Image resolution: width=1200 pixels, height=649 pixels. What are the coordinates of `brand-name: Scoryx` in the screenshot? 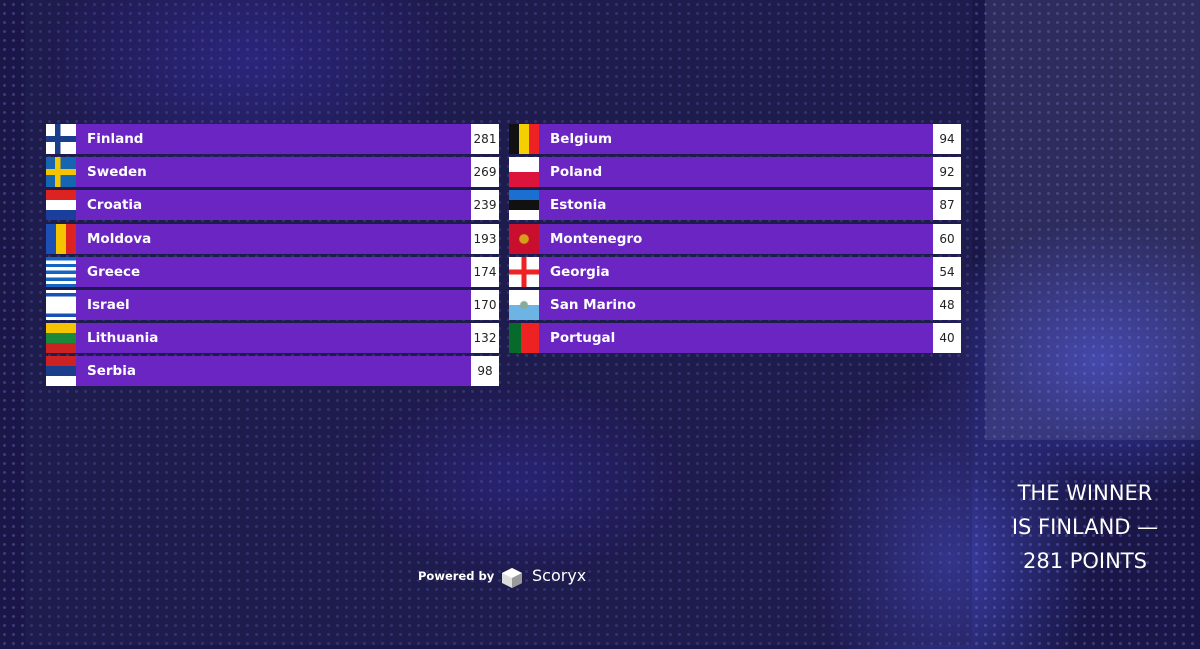 It's located at (559, 575).